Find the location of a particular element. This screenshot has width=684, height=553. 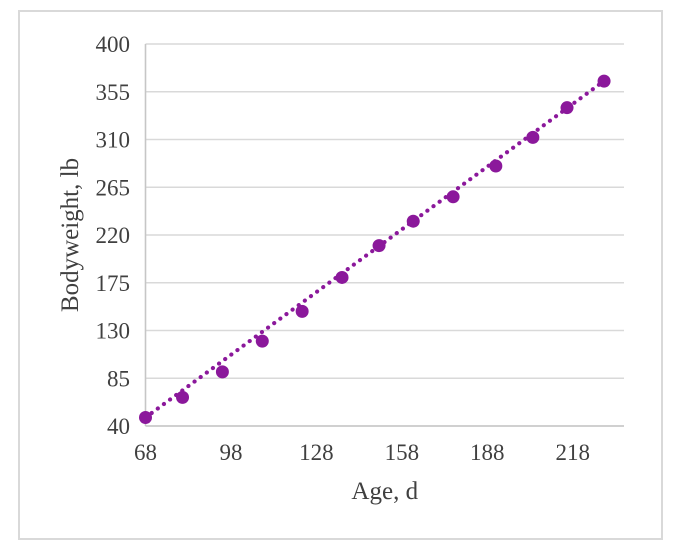

x-tick-label: 98 is located at coordinates (230, 452).